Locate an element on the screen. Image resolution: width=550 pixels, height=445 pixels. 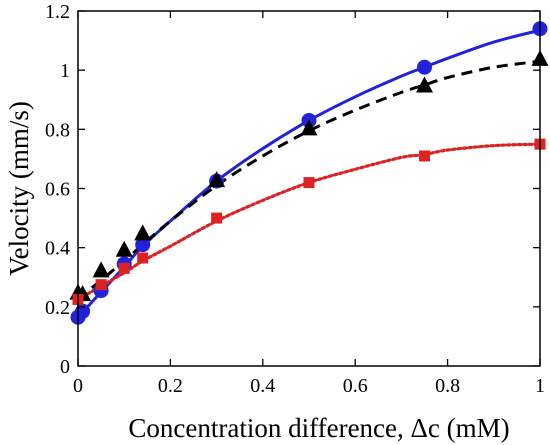
y-tick-label: 0.4 is located at coordinates (57, 249).